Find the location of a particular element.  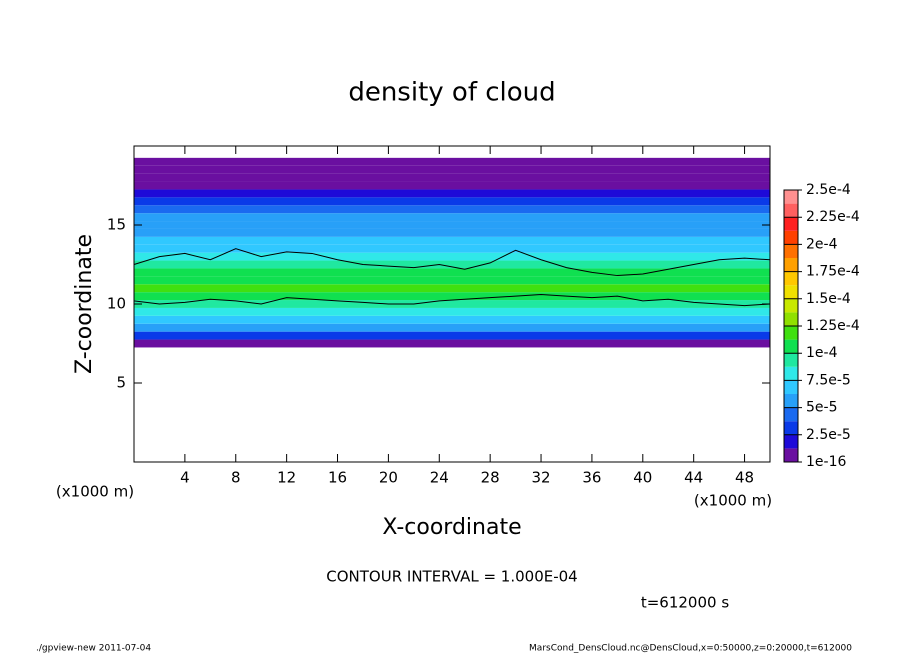

x-tick-label: 24 is located at coordinates (439, 478).